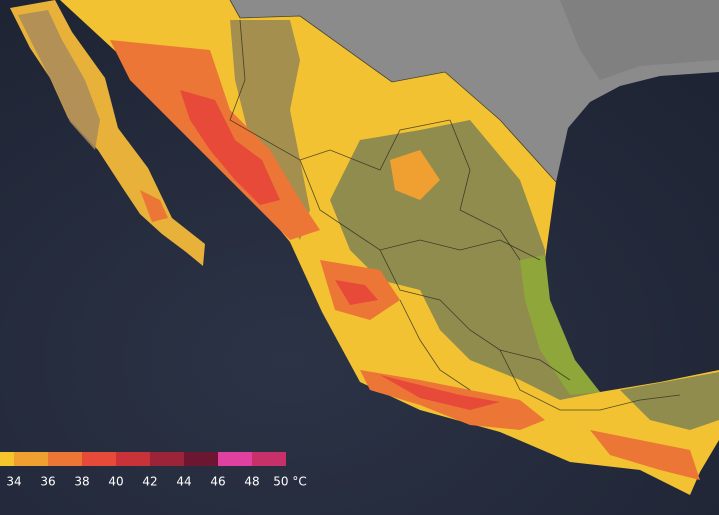 The width and height of the screenshot is (719, 515). Describe the element at coordinates (81, 482) in the screenshot. I see `legend-label: 38` at that location.